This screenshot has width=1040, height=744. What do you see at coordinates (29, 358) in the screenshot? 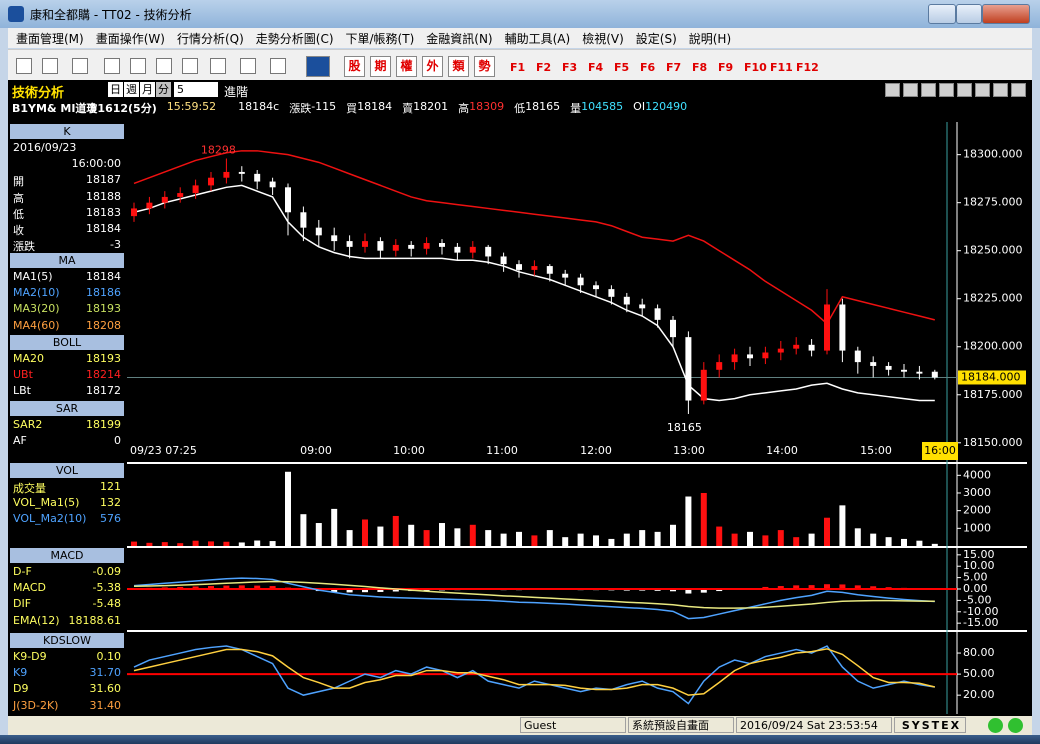
I see `row-label: MA20` at bounding box center [29, 358].